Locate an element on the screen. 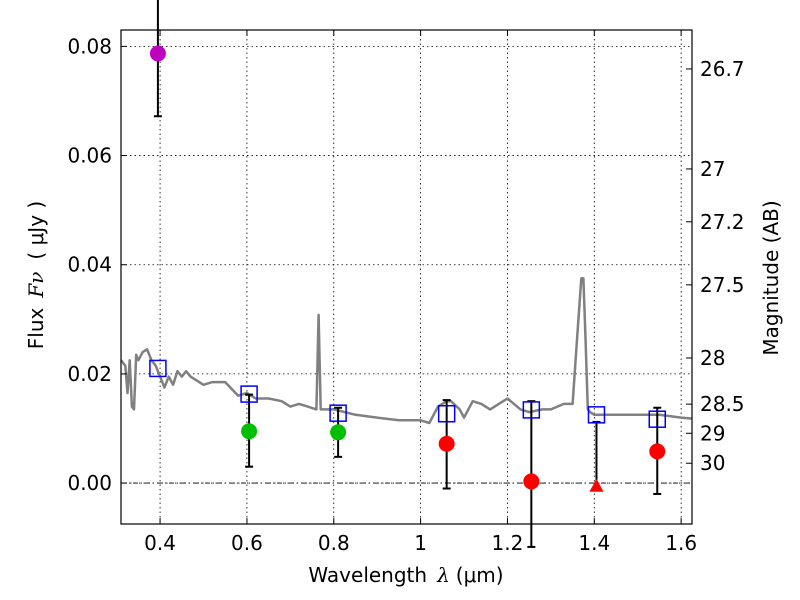 This screenshot has height=600, width=800. y-tick-label: 0.06 is located at coordinates (89, 156).